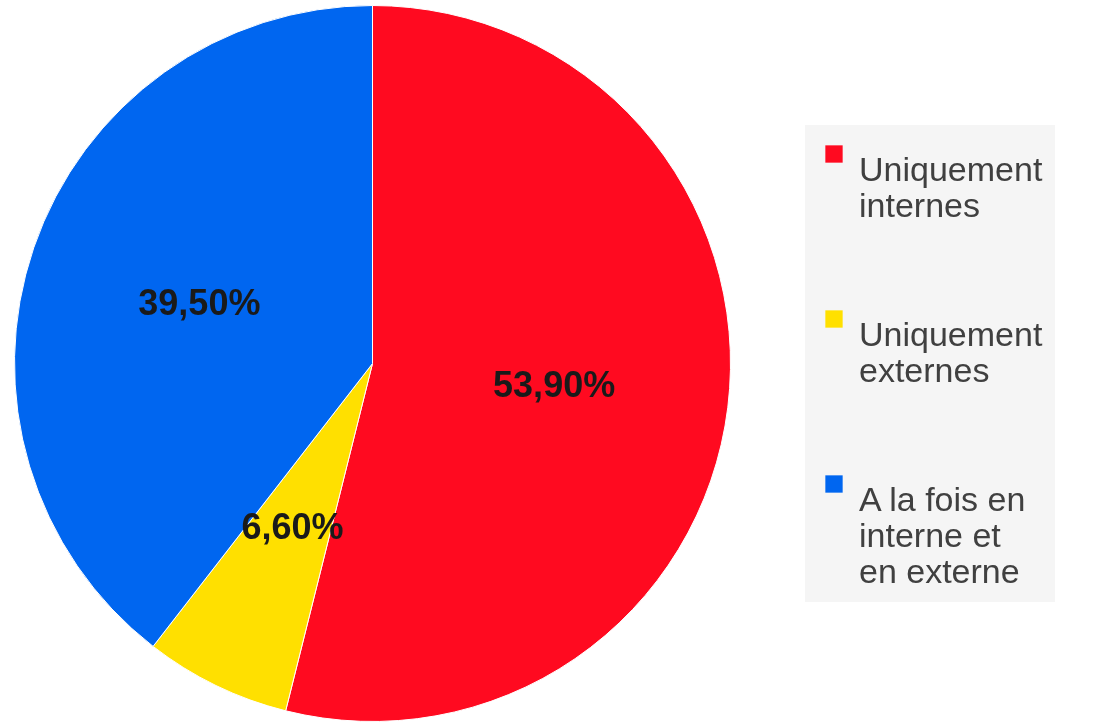 Image resolution: width=1097 pixels, height=727 pixels. What do you see at coordinates (554, 384) in the screenshot?
I see `data-label: 53,90%` at bounding box center [554, 384].